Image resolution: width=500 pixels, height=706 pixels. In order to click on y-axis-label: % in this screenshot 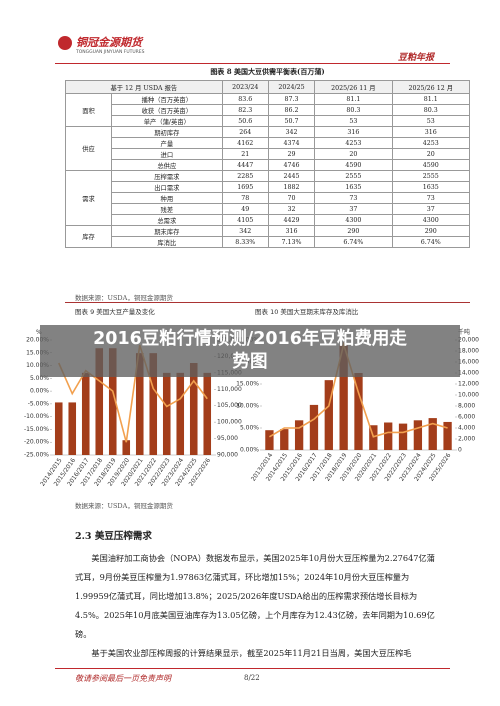, I will do `click(39, 332)`.